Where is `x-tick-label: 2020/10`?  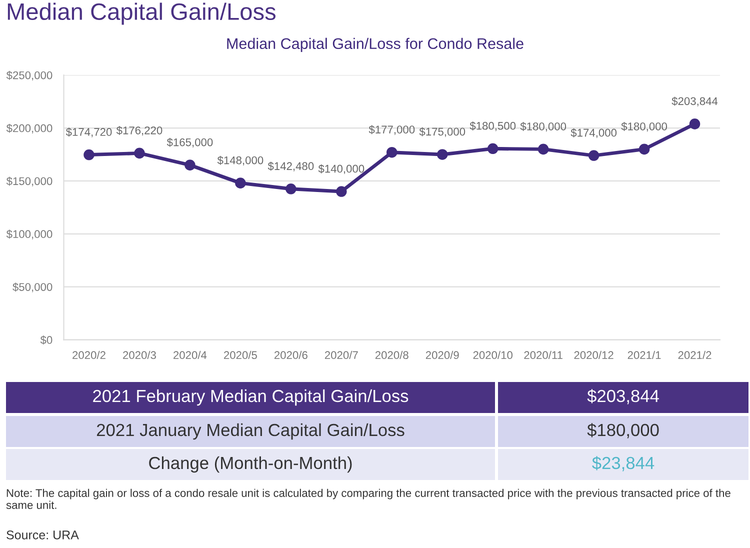
x-tick-label: 2020/10 is located at coordinates (492, 355).